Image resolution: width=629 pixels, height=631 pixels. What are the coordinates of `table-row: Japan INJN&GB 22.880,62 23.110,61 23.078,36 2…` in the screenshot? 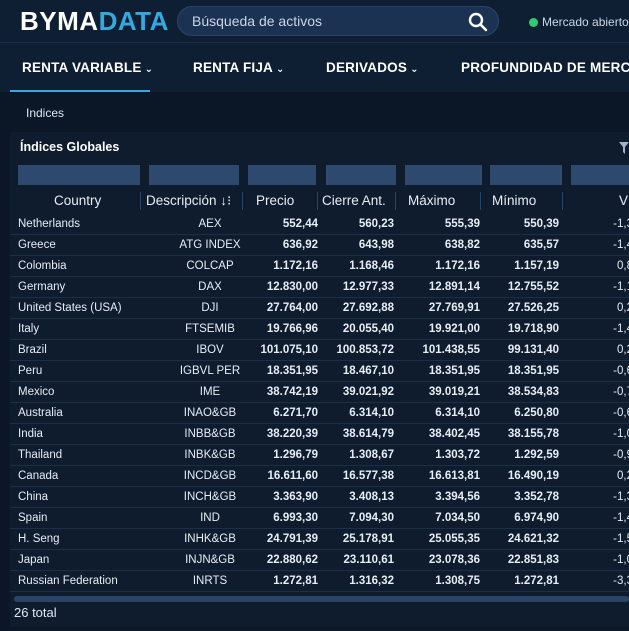 It's located at (319, 560).